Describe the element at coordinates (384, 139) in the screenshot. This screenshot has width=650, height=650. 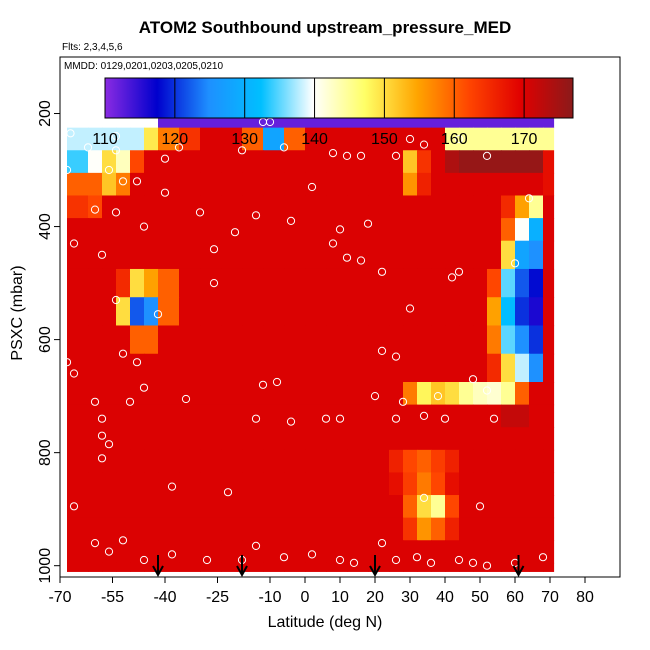
I see `colorbar-tick-label: 150` at that location.